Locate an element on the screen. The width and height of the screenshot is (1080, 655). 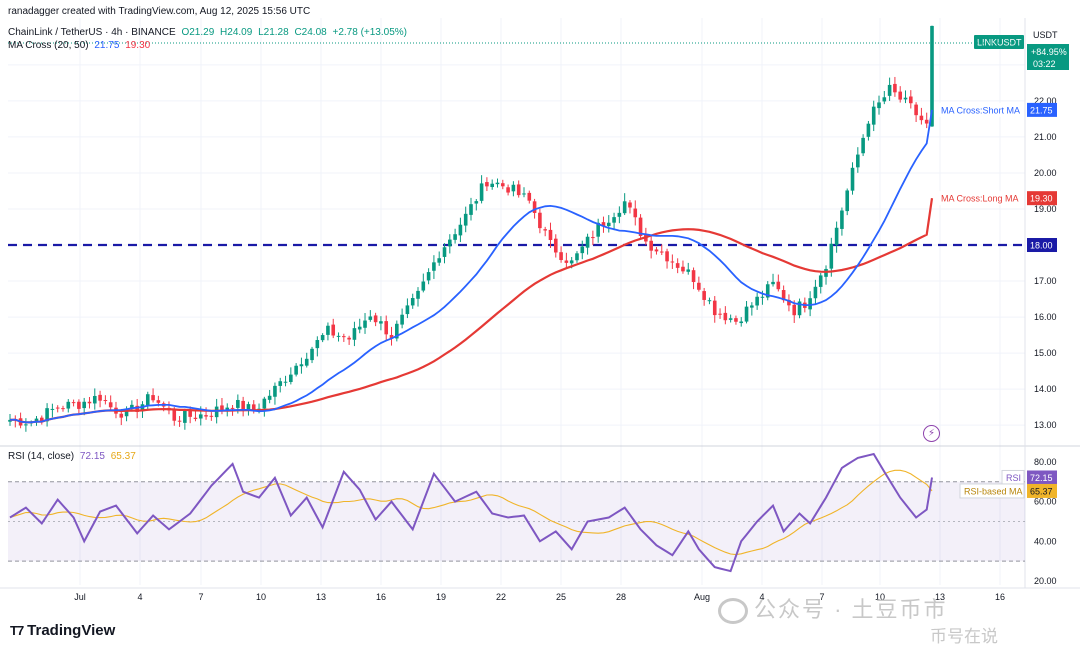
long-ma-tag: MA Cross:Long MA is located at coordinates (981, 198).